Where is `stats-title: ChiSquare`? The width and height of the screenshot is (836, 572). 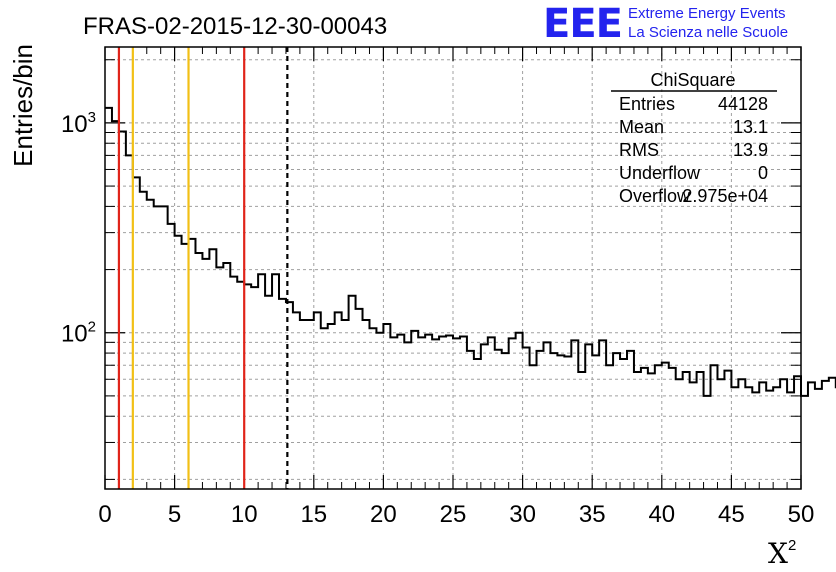
stats-title: ChiSquare is located at coordinates (692, 80).